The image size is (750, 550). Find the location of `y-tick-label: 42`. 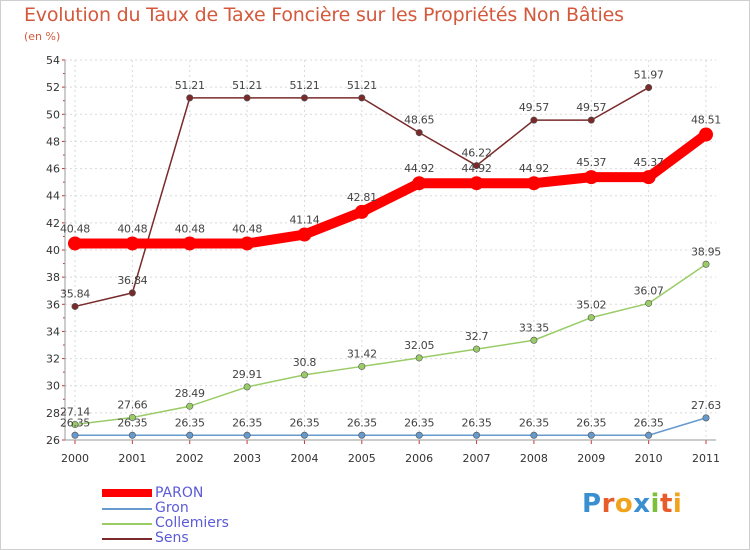

y-tick-label: 42 is located at coordinates (53, 223).